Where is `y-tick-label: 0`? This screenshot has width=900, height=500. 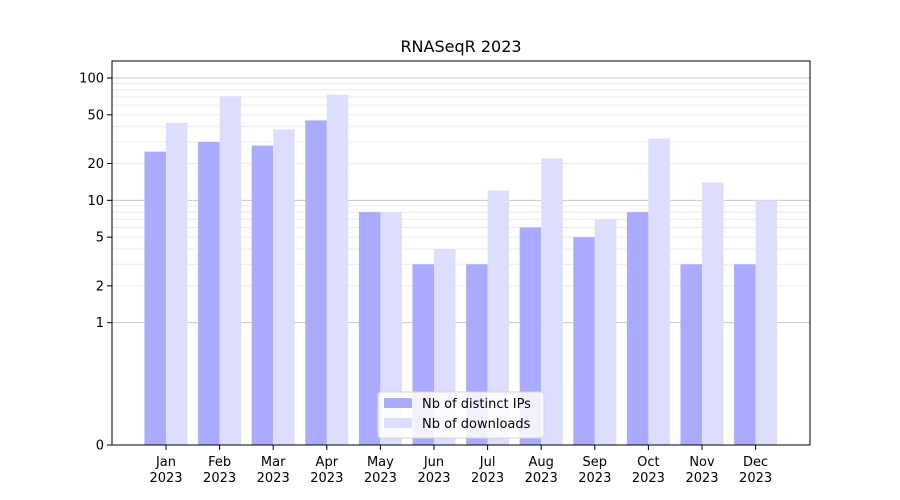
y-tick-label: 0 is located at coordinates (100, 446).